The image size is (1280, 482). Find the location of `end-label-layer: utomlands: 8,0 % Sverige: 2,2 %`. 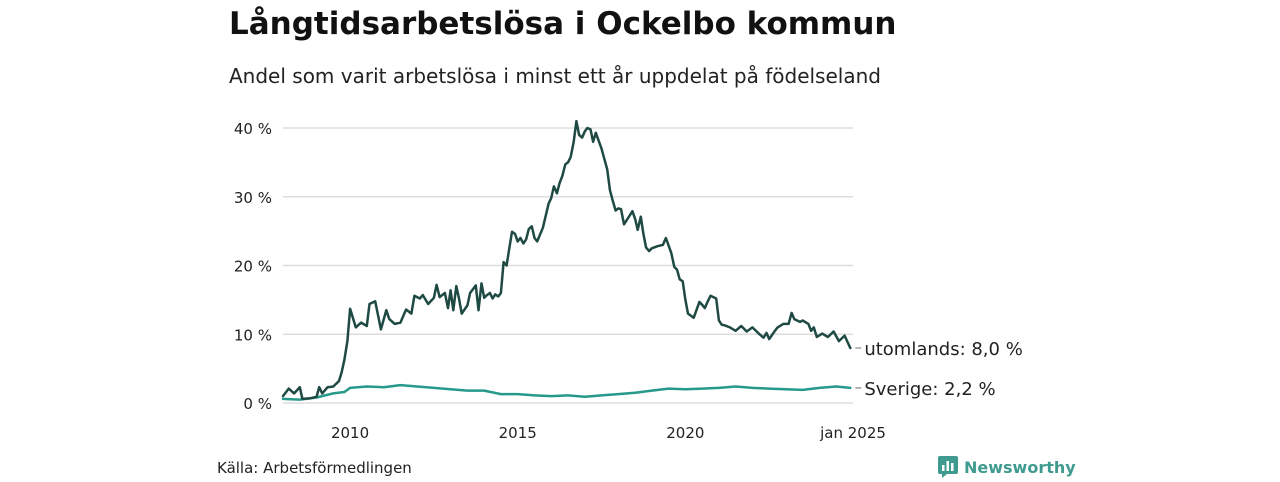

end-label-layer: utomlands: 8,0 % Sverige: 2,2 % is located at coordinates (939, 369).